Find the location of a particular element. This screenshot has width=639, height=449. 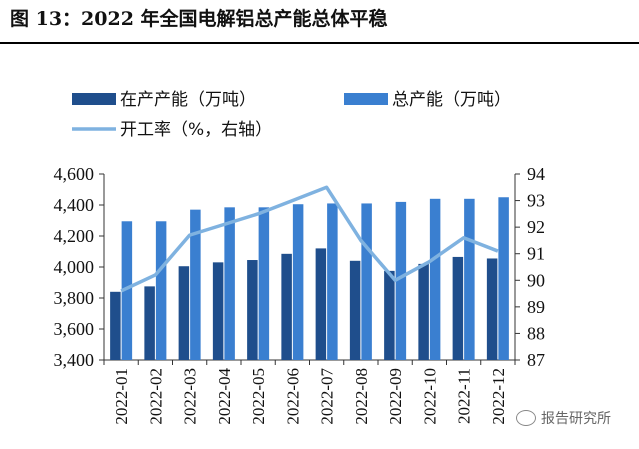

watermark: 报告研究所 is located at coordinates (563, 418).